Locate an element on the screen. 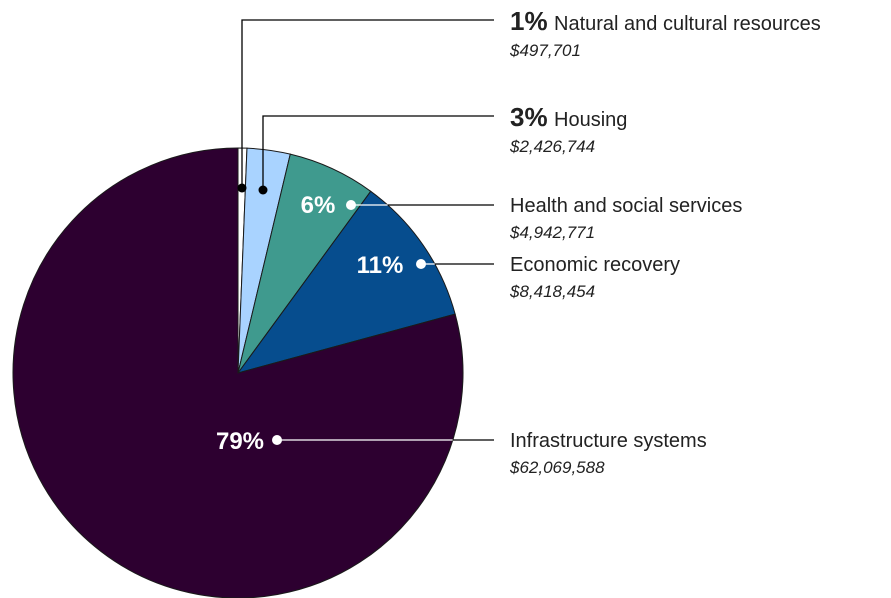  slice-name-health-and-social-services: Health and social services is located at coordinates (626, 206).